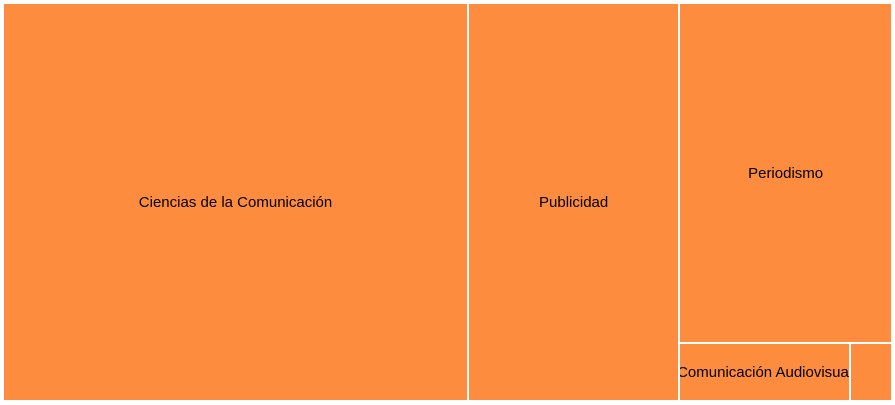 This screenshot has height=405, width=895. I want to click on treemap-cell-label: Periodismo, so click(786, 173).